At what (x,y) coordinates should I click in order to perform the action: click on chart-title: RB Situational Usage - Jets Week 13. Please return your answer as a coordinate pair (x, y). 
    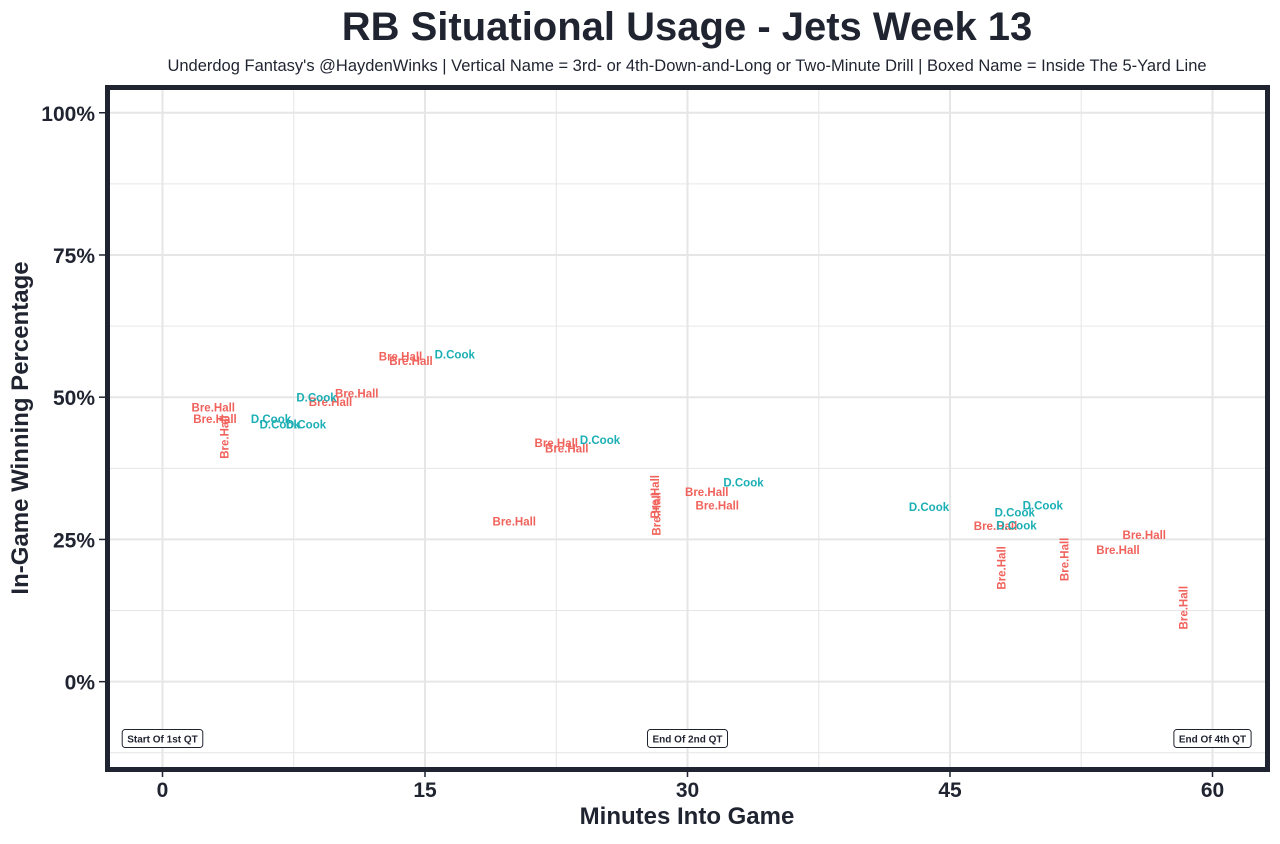
    Looking at the image, I should click on (687, 27).